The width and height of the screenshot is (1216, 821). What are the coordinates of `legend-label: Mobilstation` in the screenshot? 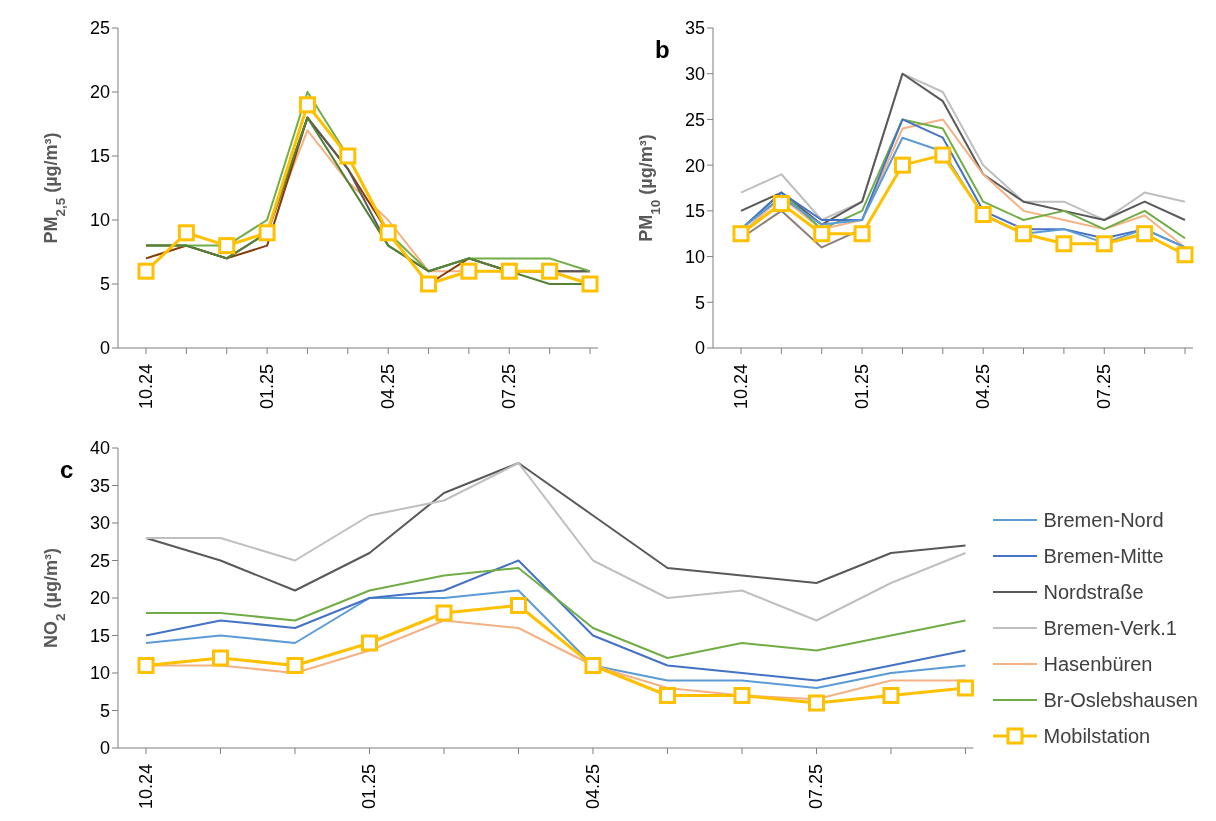 It's located at (1097, 736).